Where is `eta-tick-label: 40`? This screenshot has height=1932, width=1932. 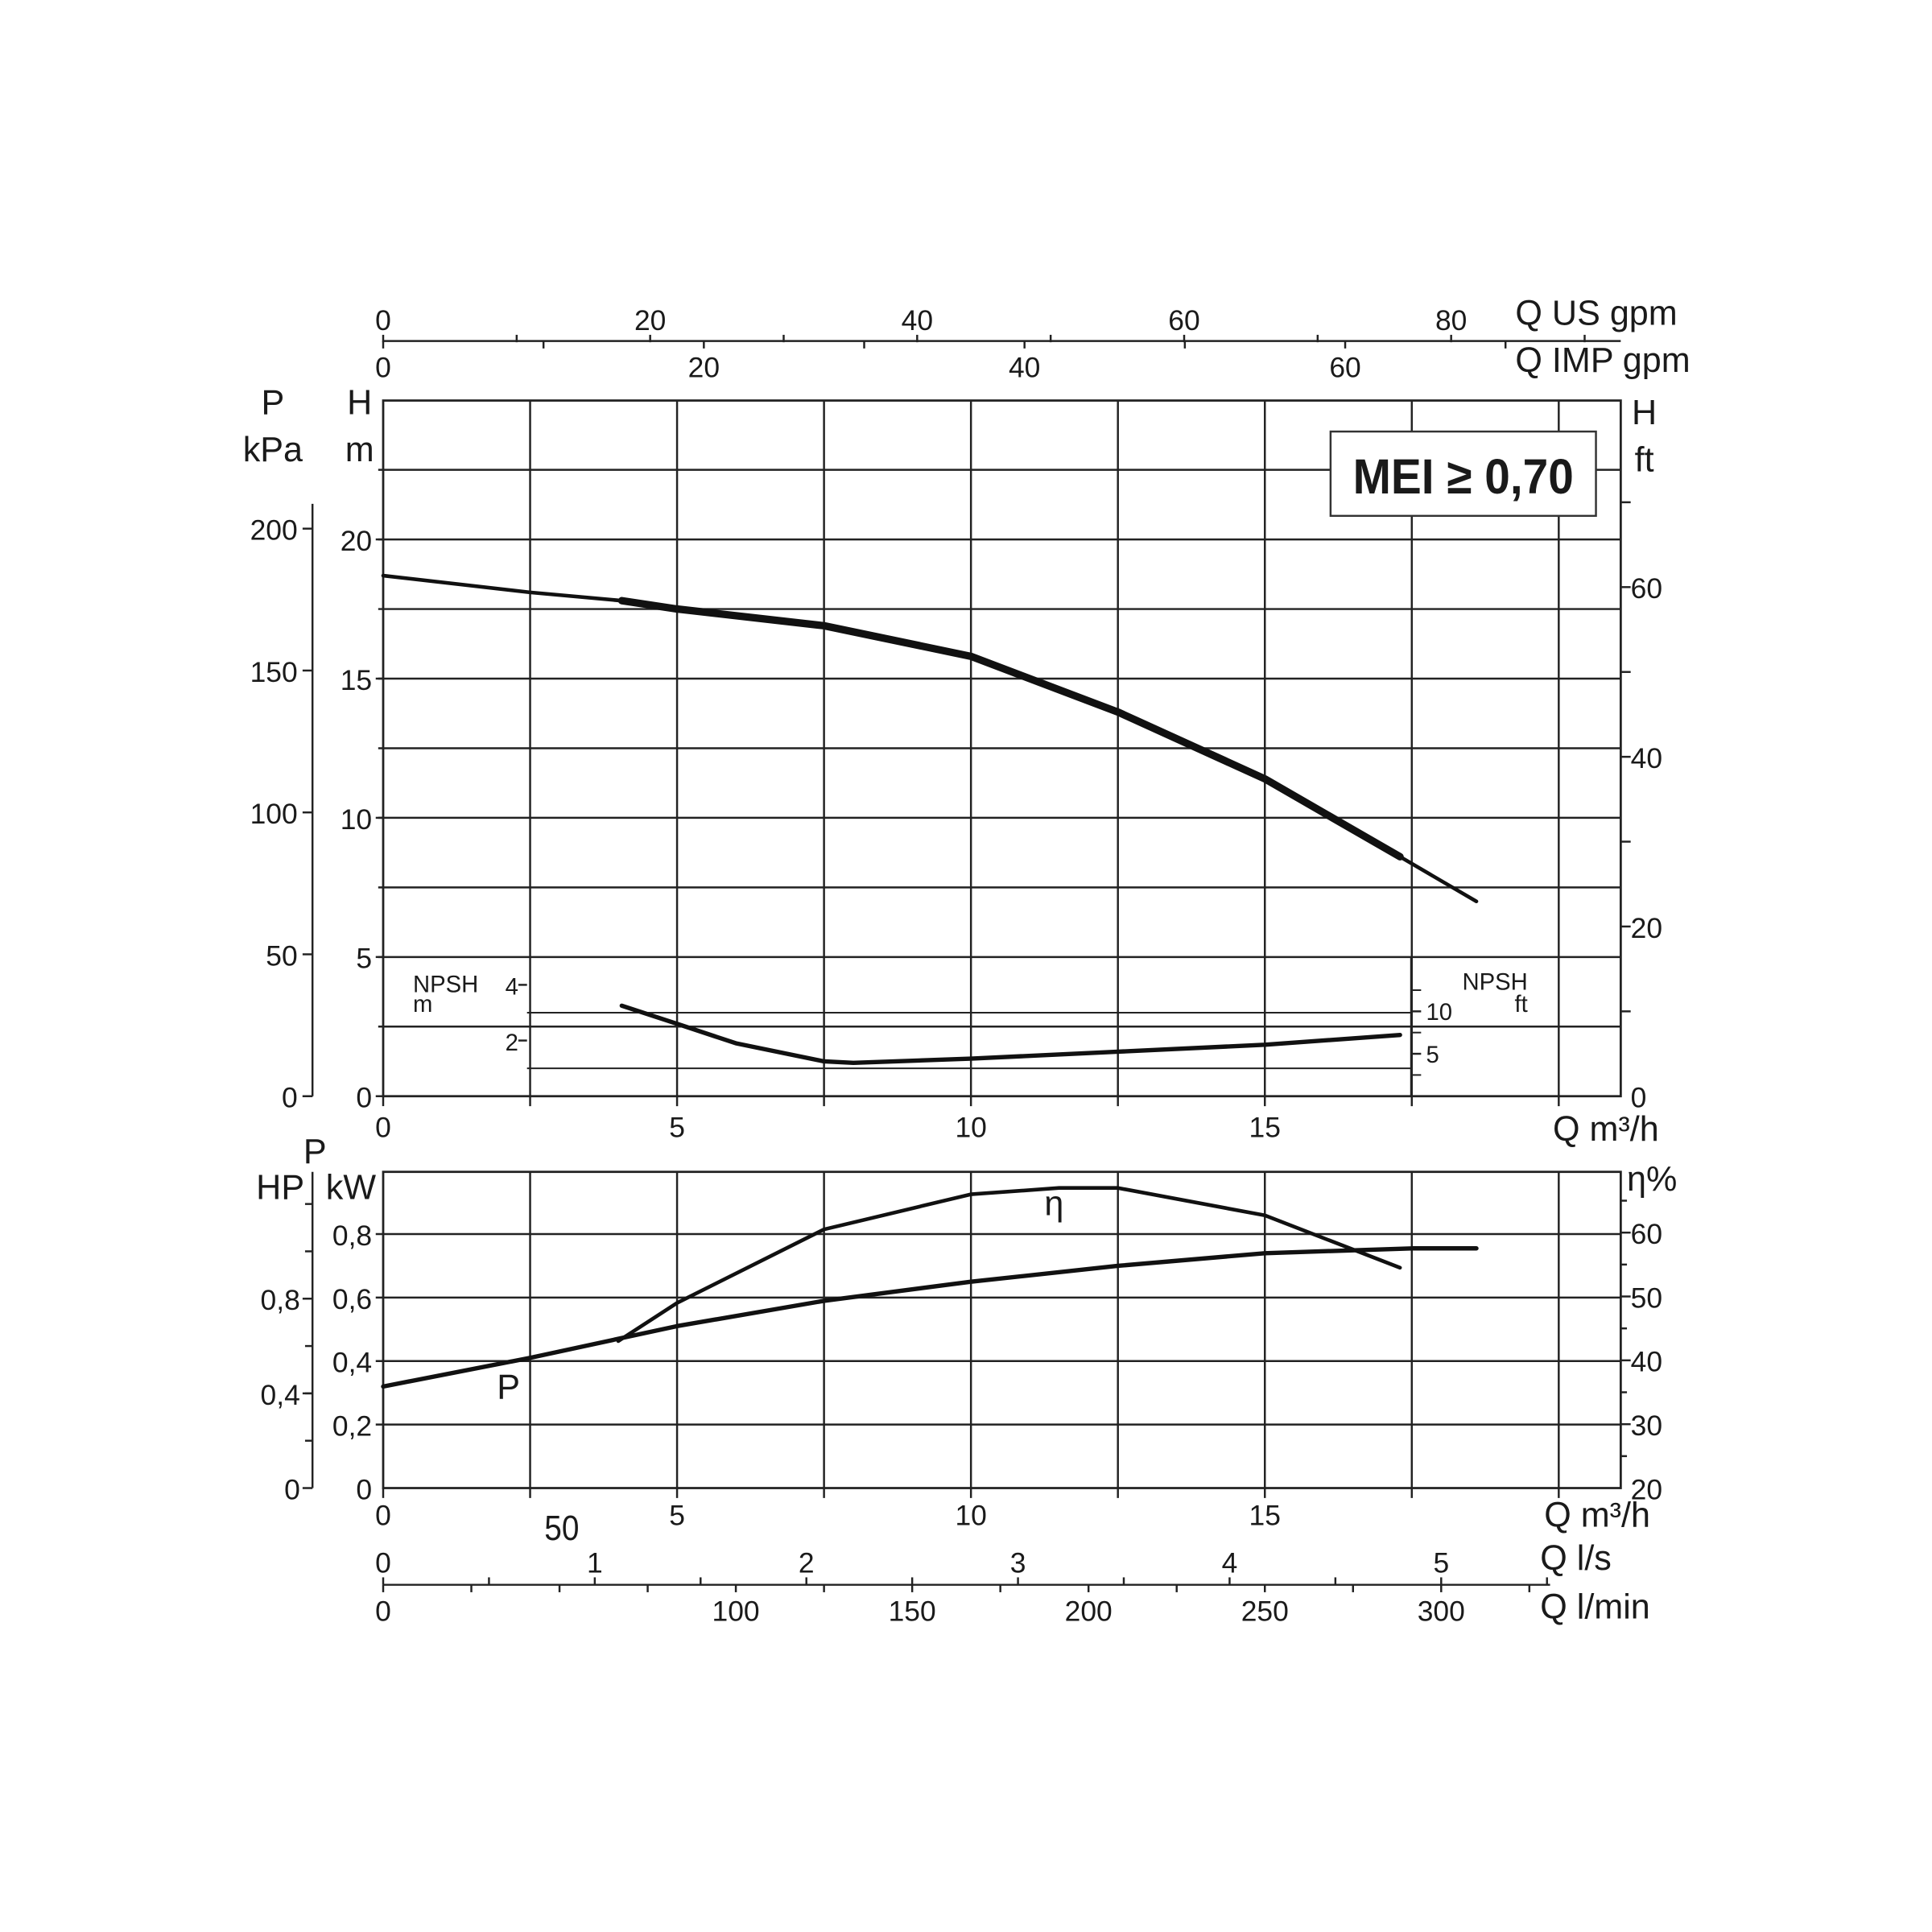 eta-tick-label: 40 is located at coordinates (1646, 1362).